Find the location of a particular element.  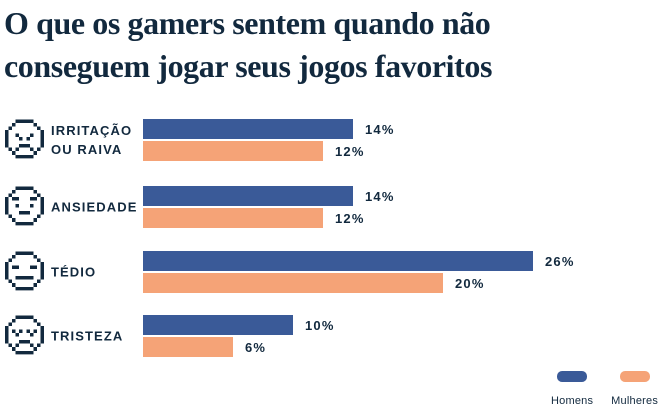

bar-line: 10% is located at coordinates (239, 325).